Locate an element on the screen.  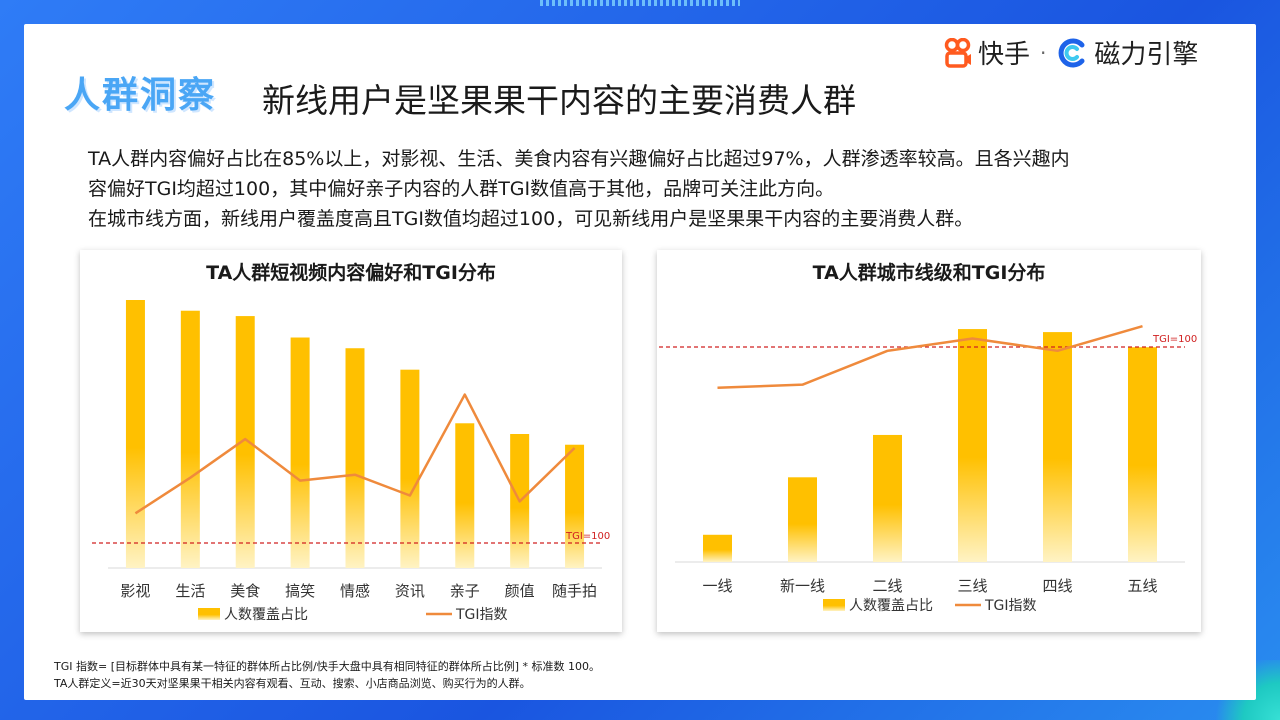
category-label: 三线 is located at coordinates (972, 586).